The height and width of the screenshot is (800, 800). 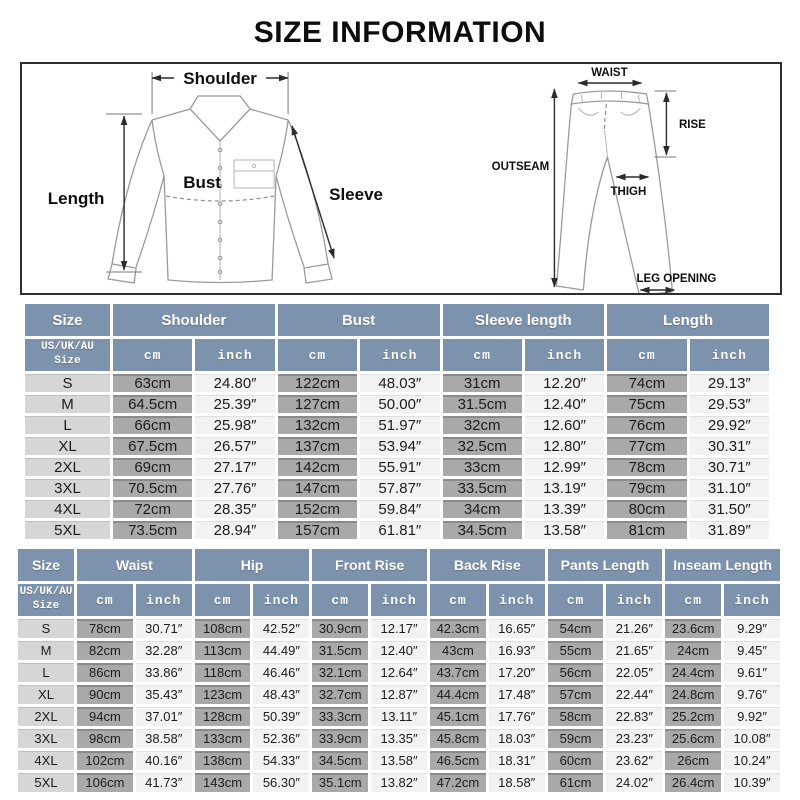 What do you see at coordinates (105, 672) in the screenshot?
I see `cm-value-cell: 86cm` at bounding box center [105, 672].